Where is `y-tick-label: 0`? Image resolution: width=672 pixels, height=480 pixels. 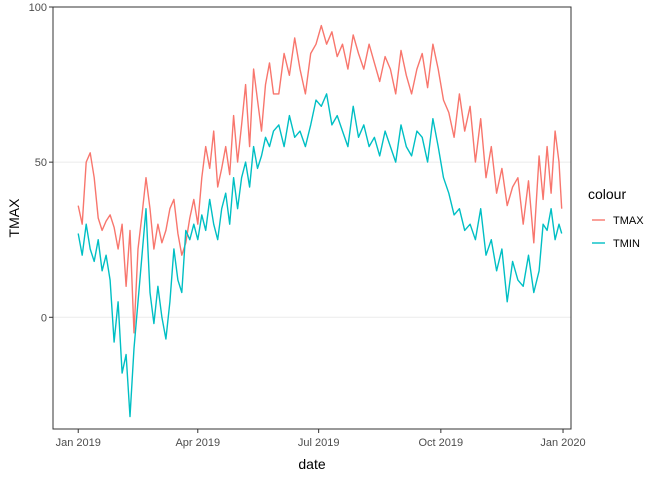 y-tick-label: 0 is located at coordinates (44, 318).